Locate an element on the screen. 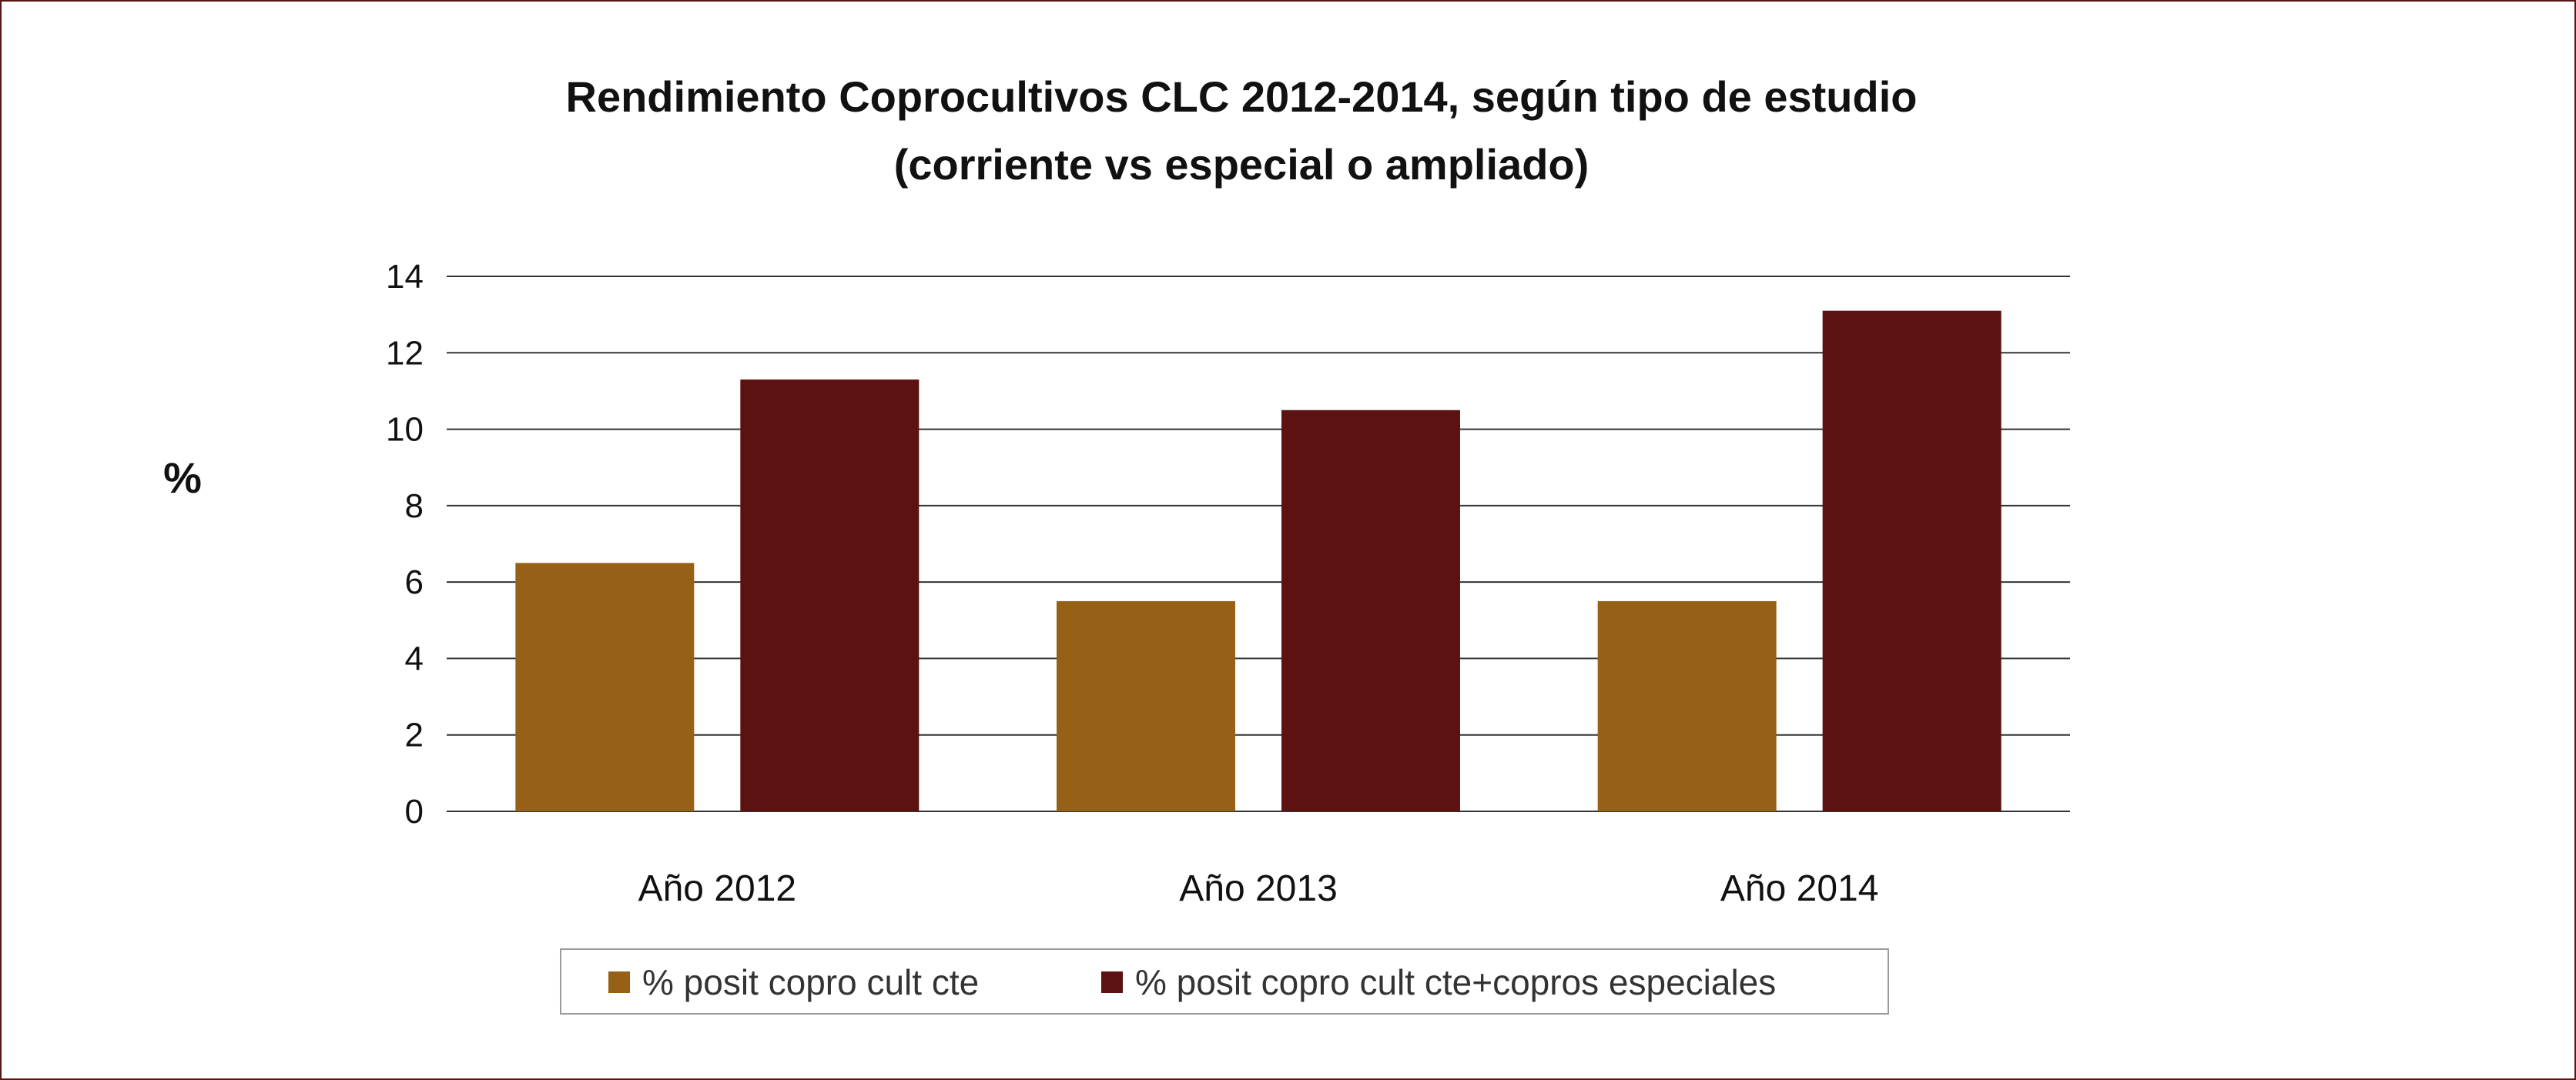  y-tick-label: 14 is located at coordinates (405, 277).